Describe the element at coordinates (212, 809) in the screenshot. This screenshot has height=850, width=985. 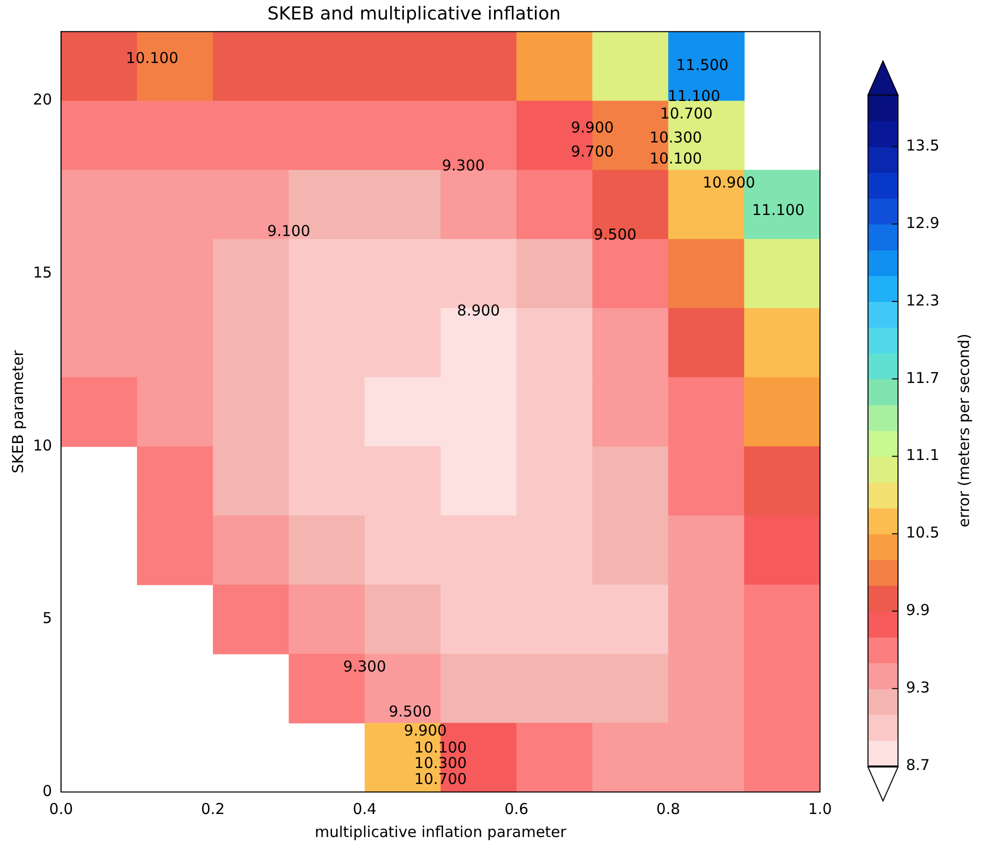
I see `x-tick-label: 0.2` at that location.